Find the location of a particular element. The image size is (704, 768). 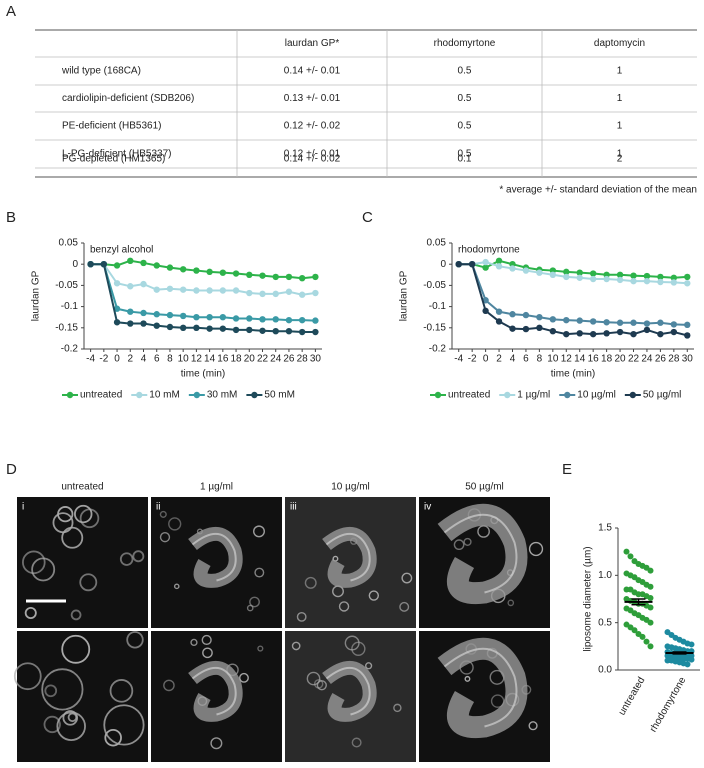

table-cell: 0.5 is located at coordinates (465, 126).